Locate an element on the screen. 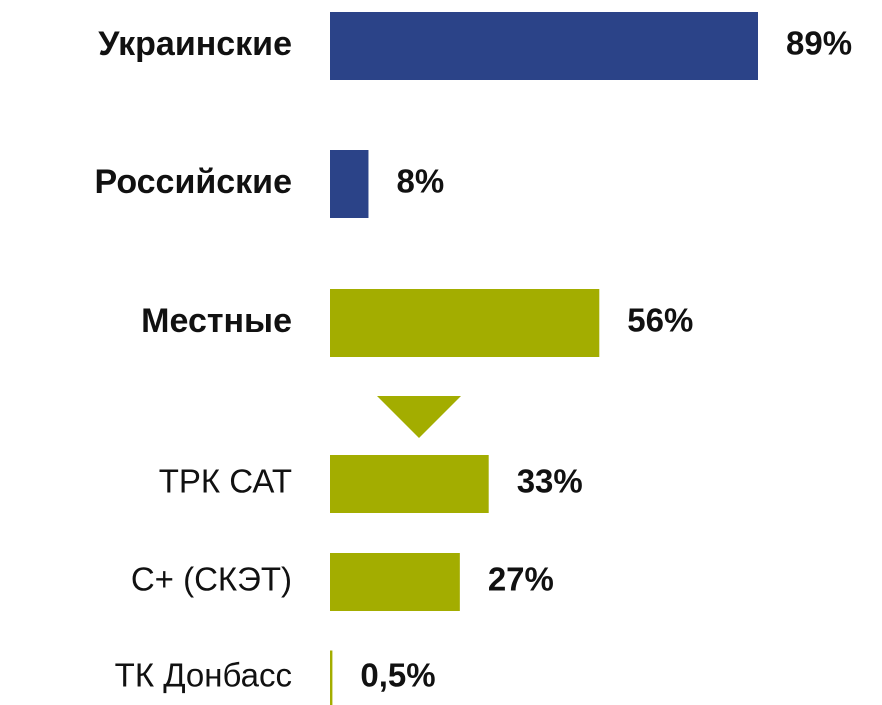 The image size is (882, 705). value-label: 27% is located at coordinates (521, 579).